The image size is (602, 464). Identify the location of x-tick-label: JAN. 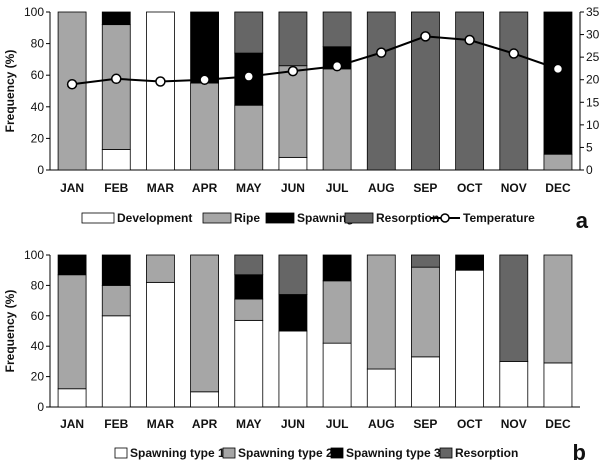
(72, 188).